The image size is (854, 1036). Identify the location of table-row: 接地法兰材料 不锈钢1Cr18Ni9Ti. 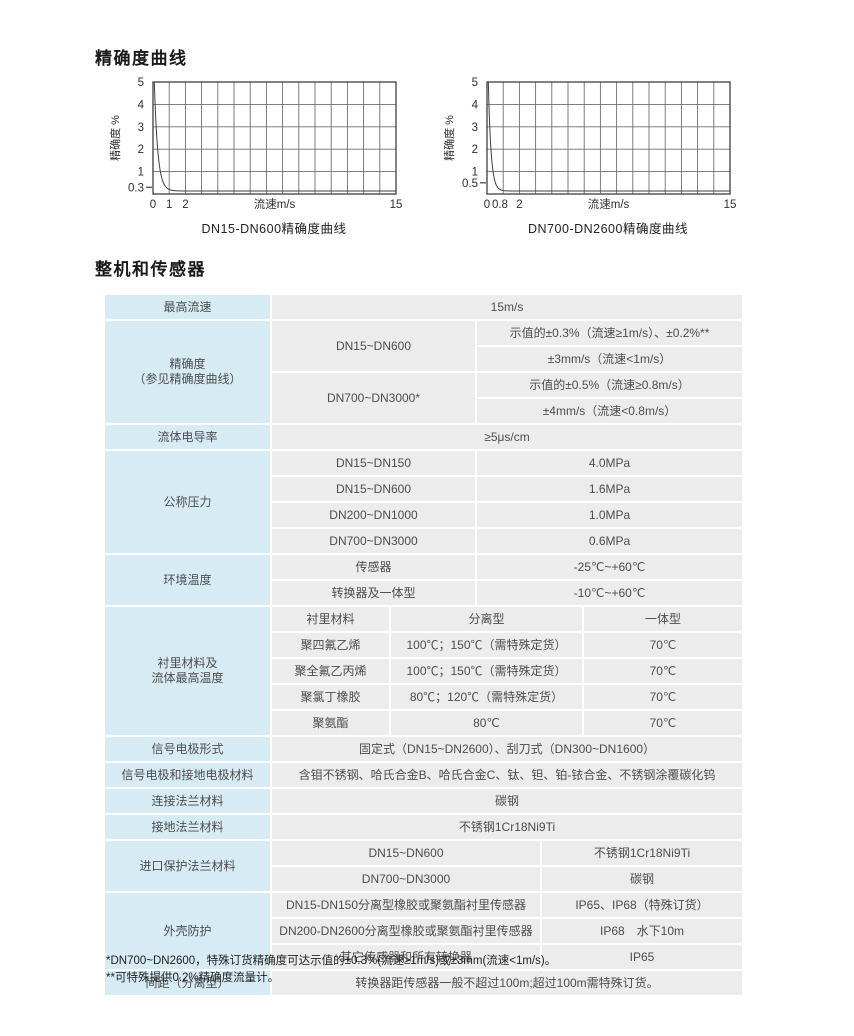
(423, 827).